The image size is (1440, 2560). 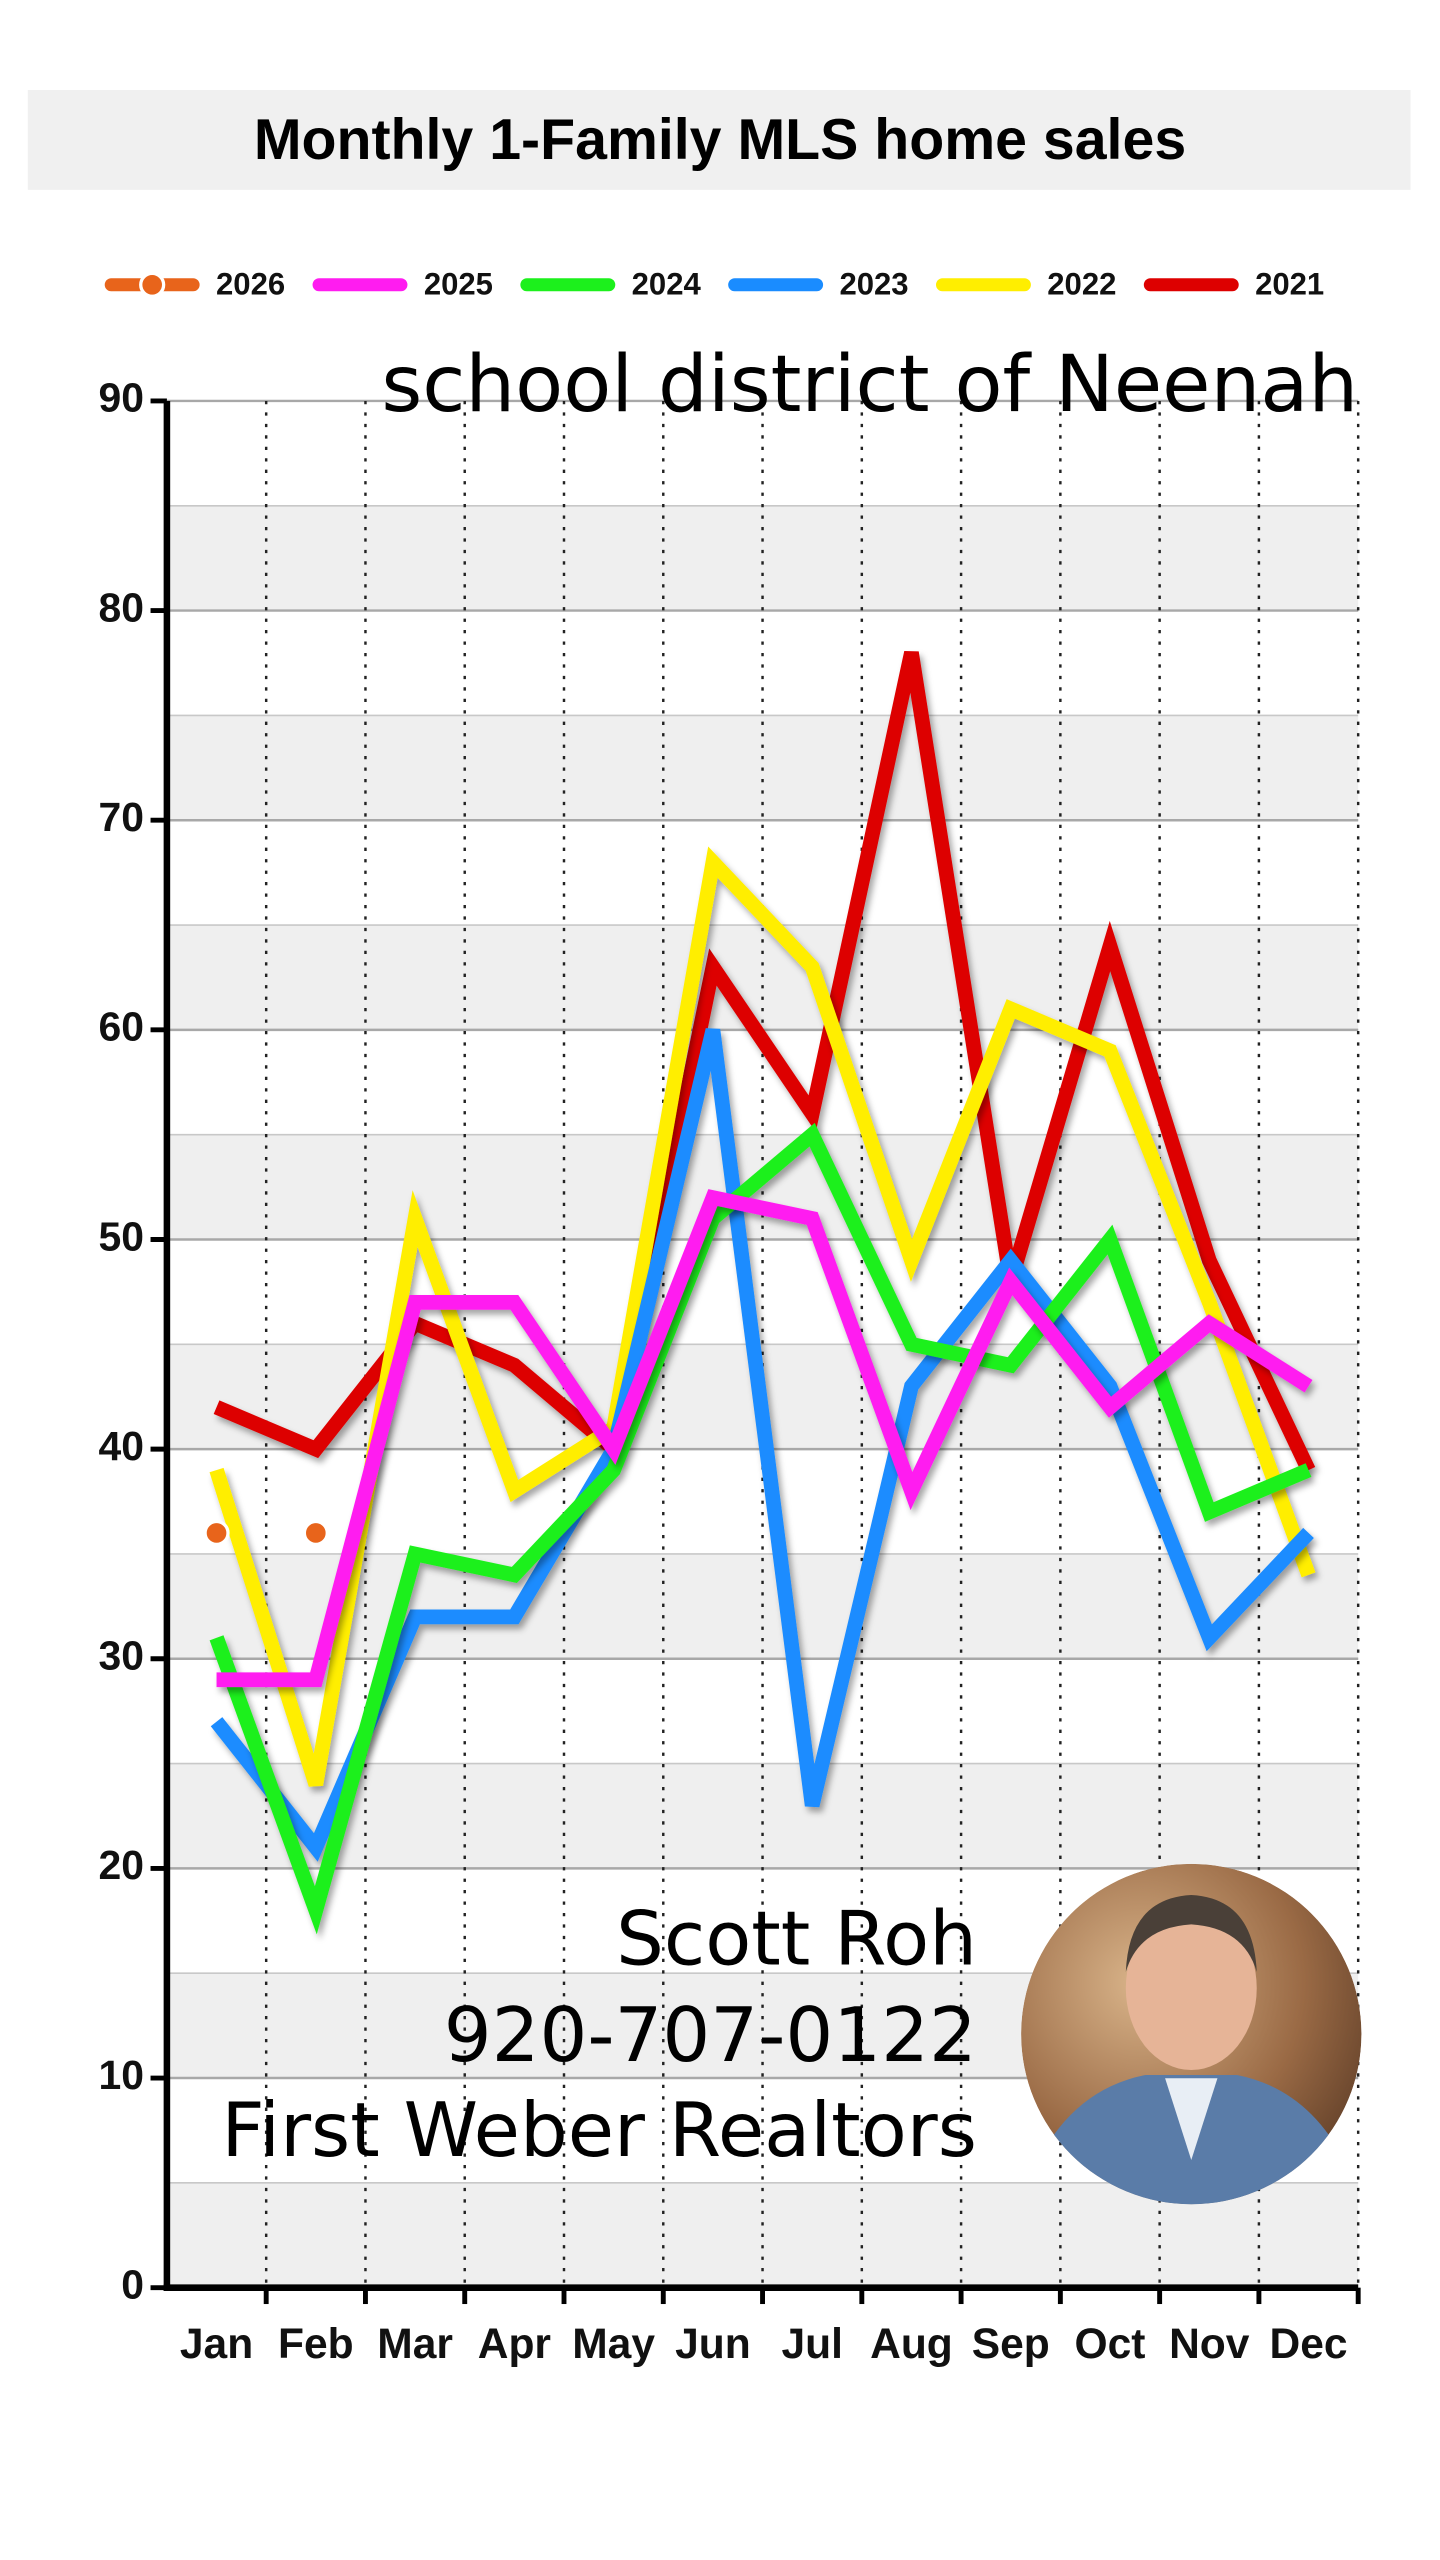 I want to click on y-tick-label: 40, so click(x=121, y=1446).